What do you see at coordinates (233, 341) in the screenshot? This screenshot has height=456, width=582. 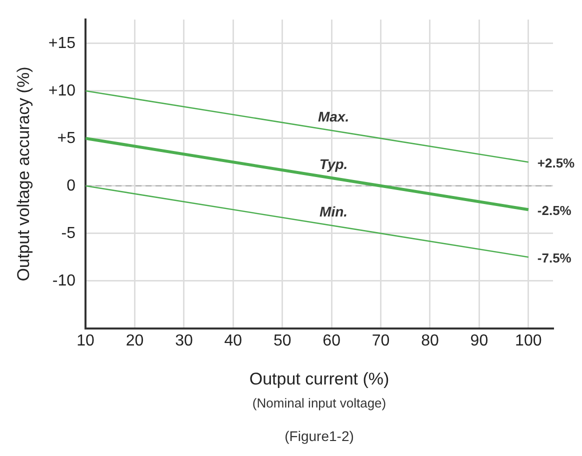 I see `x-tick-label: 40` at bounding box center [233, 341].